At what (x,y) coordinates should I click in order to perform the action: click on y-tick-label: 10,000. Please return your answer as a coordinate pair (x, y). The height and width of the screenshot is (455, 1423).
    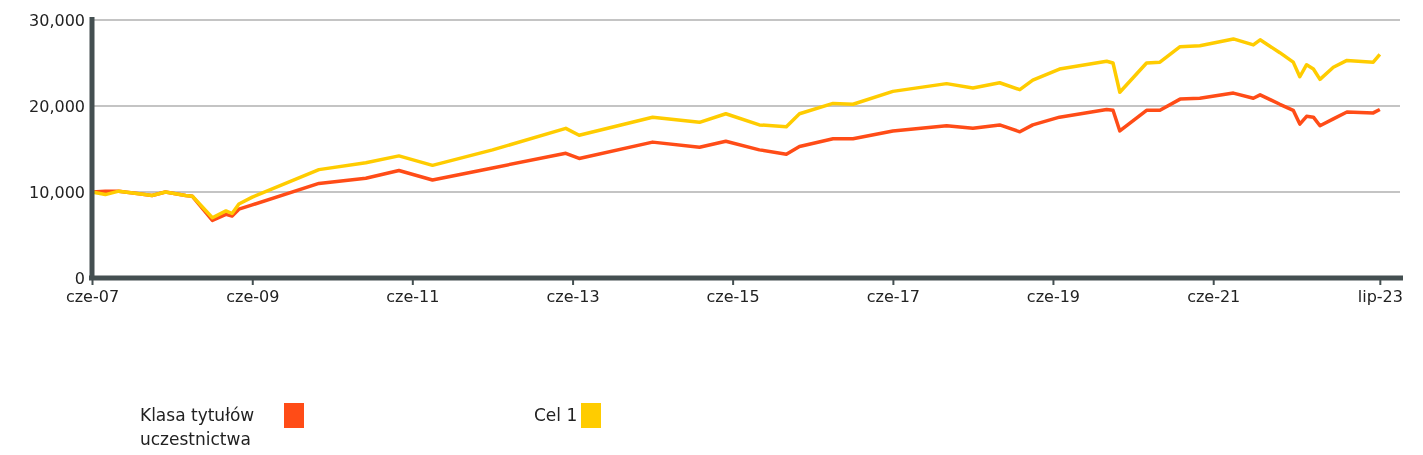
    Looking at the image, I should click on (57, 192).